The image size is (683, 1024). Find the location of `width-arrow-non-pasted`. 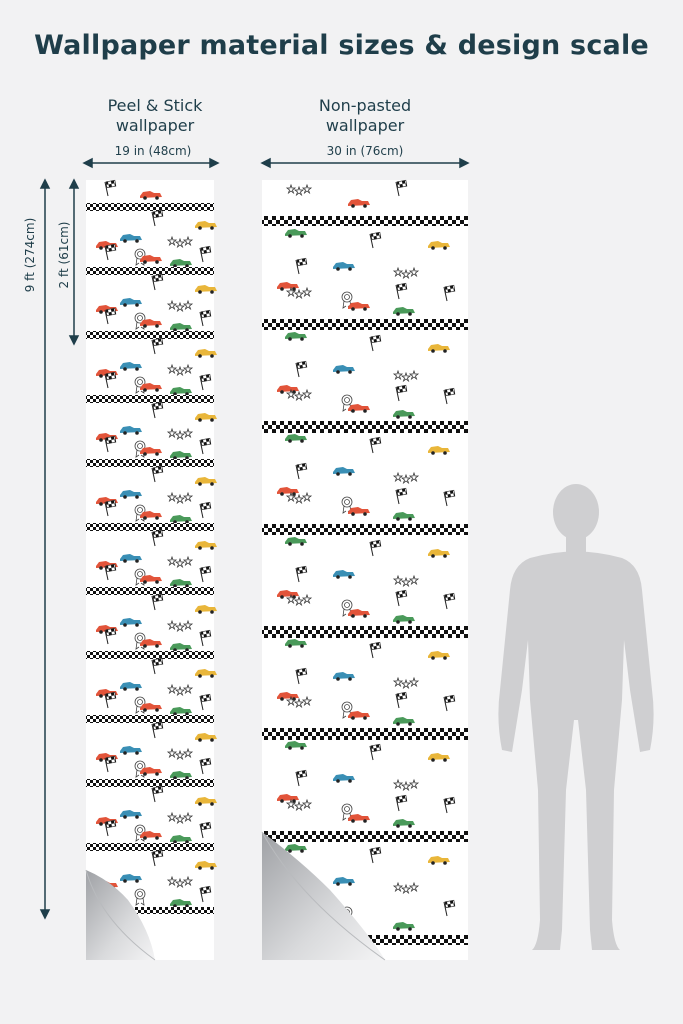

width-arrow-non-pasted is located at coordinates (365, 163).